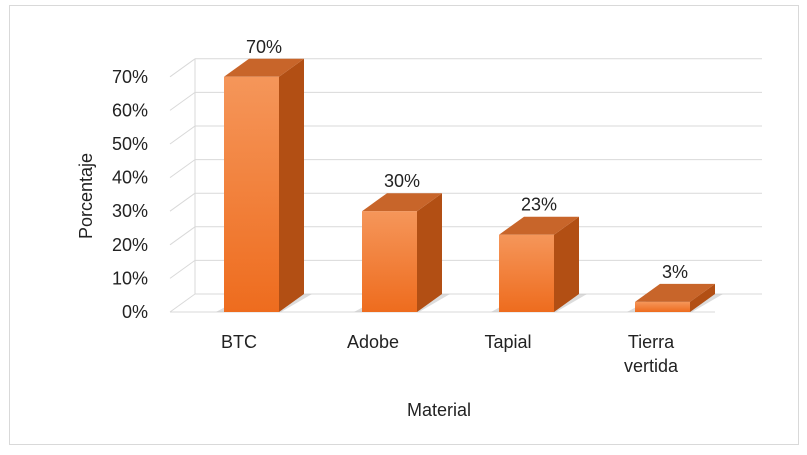  Describe the element at coordinates (130, 178) in the screenshot. I see `y-tick-label: 40%` at that location.